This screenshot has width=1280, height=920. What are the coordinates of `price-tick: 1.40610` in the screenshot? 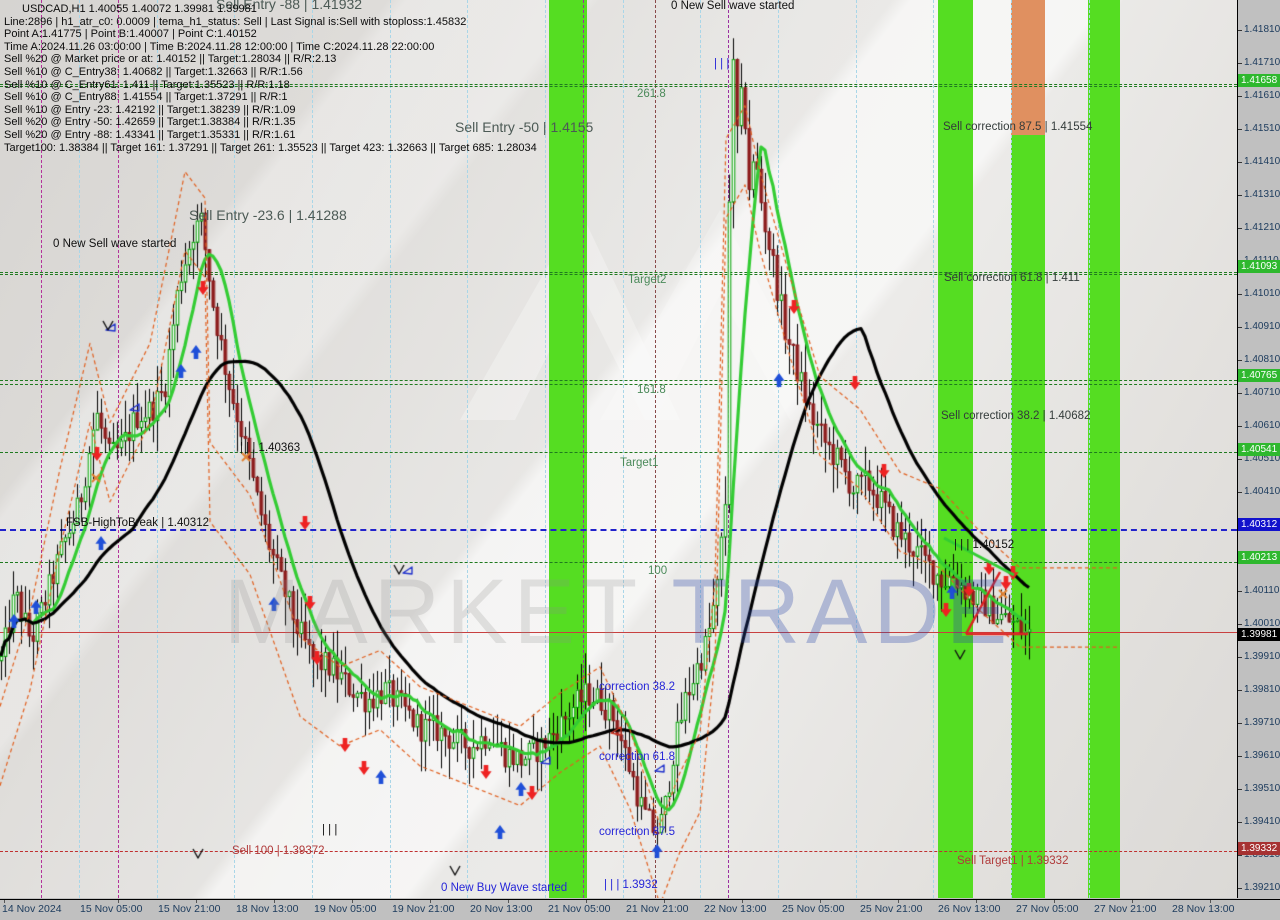 It's located at (1259, 426).